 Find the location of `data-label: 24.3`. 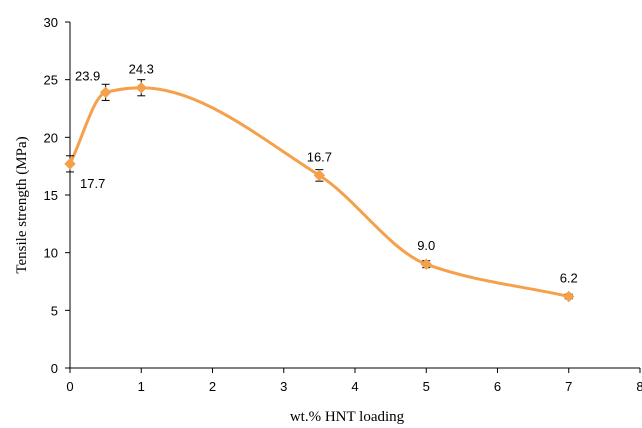

data-label: 24.3 is located at coordinates (141, 69).